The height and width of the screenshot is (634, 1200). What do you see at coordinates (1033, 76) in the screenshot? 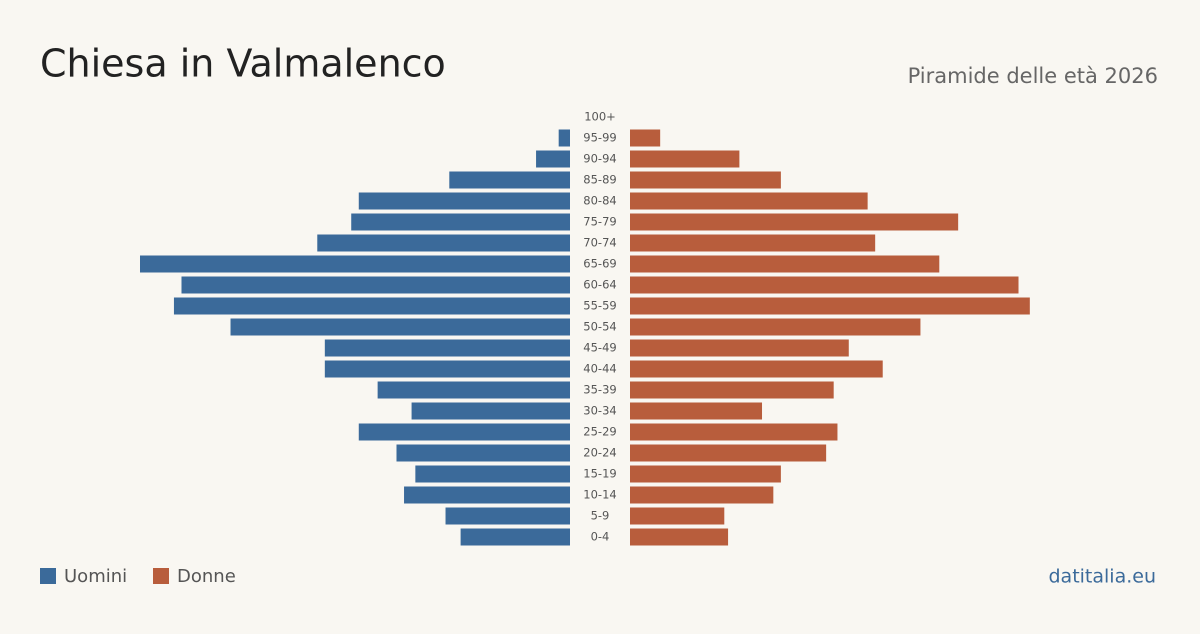
I see `chart-subtitle: Piramide delle età 2026` at bounding box center [1033, 76].